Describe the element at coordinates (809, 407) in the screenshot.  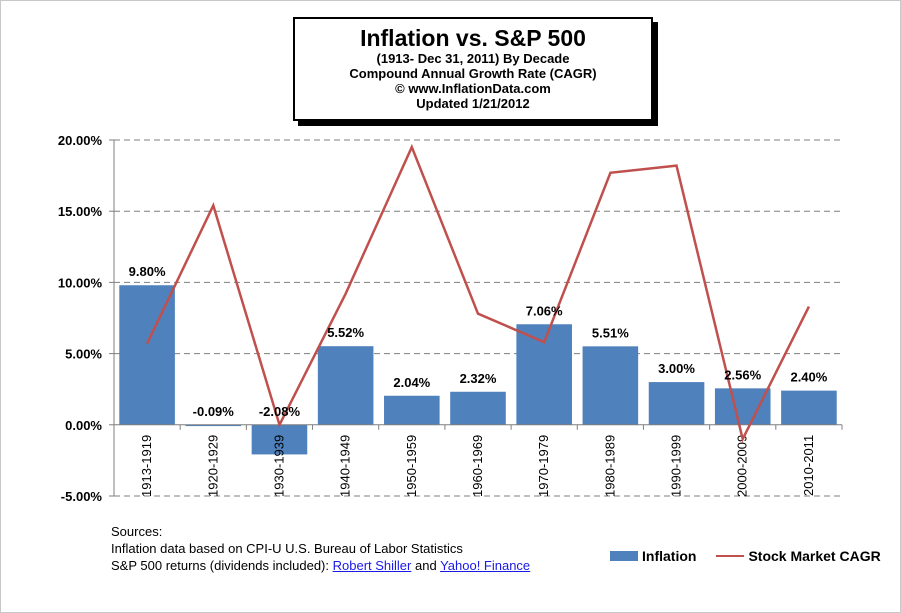
I see `bar-2010-2011` at that location.